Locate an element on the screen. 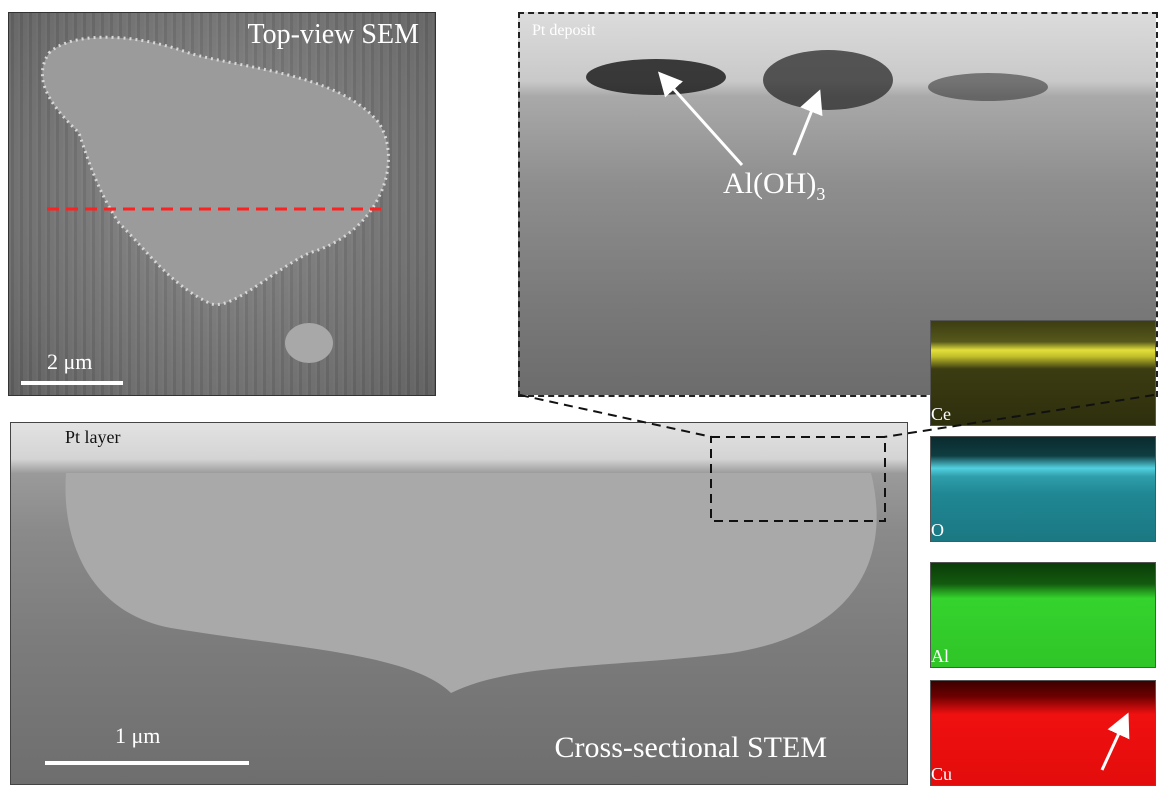 This screenshot has width=1160, height=786. eds-map-al: Al is located at coordinates (1043, 615).